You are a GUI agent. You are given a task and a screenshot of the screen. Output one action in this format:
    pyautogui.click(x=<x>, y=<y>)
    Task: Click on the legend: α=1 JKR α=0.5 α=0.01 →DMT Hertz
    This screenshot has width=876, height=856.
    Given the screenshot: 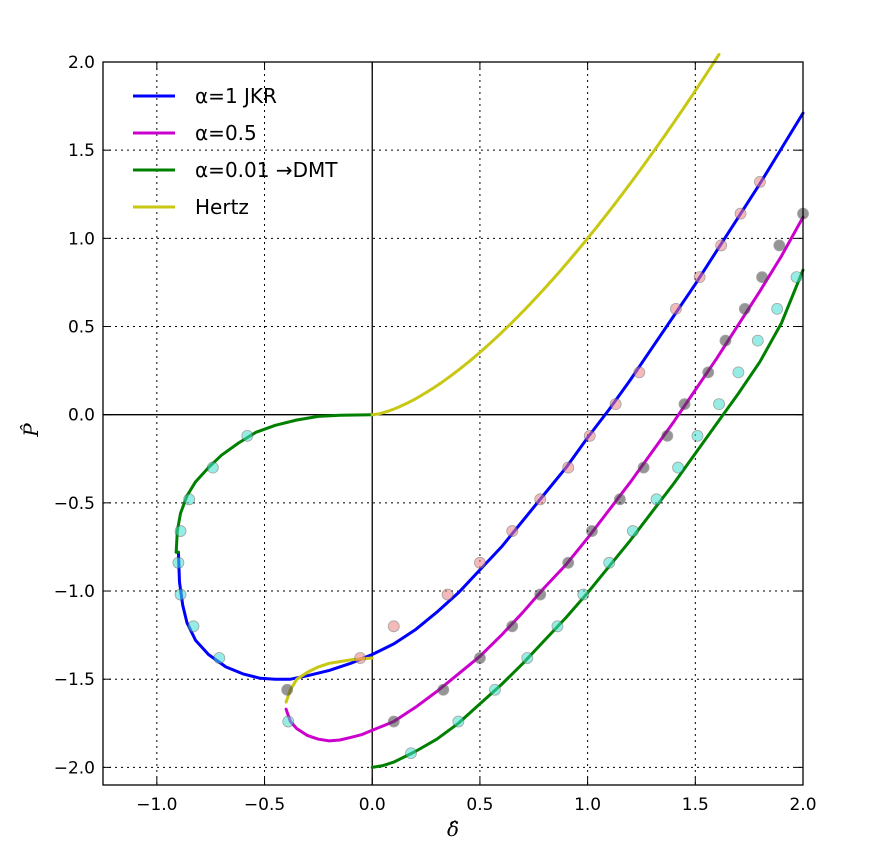 What is the action you would take?
    pyautogui.click(x=235, y=151)
    